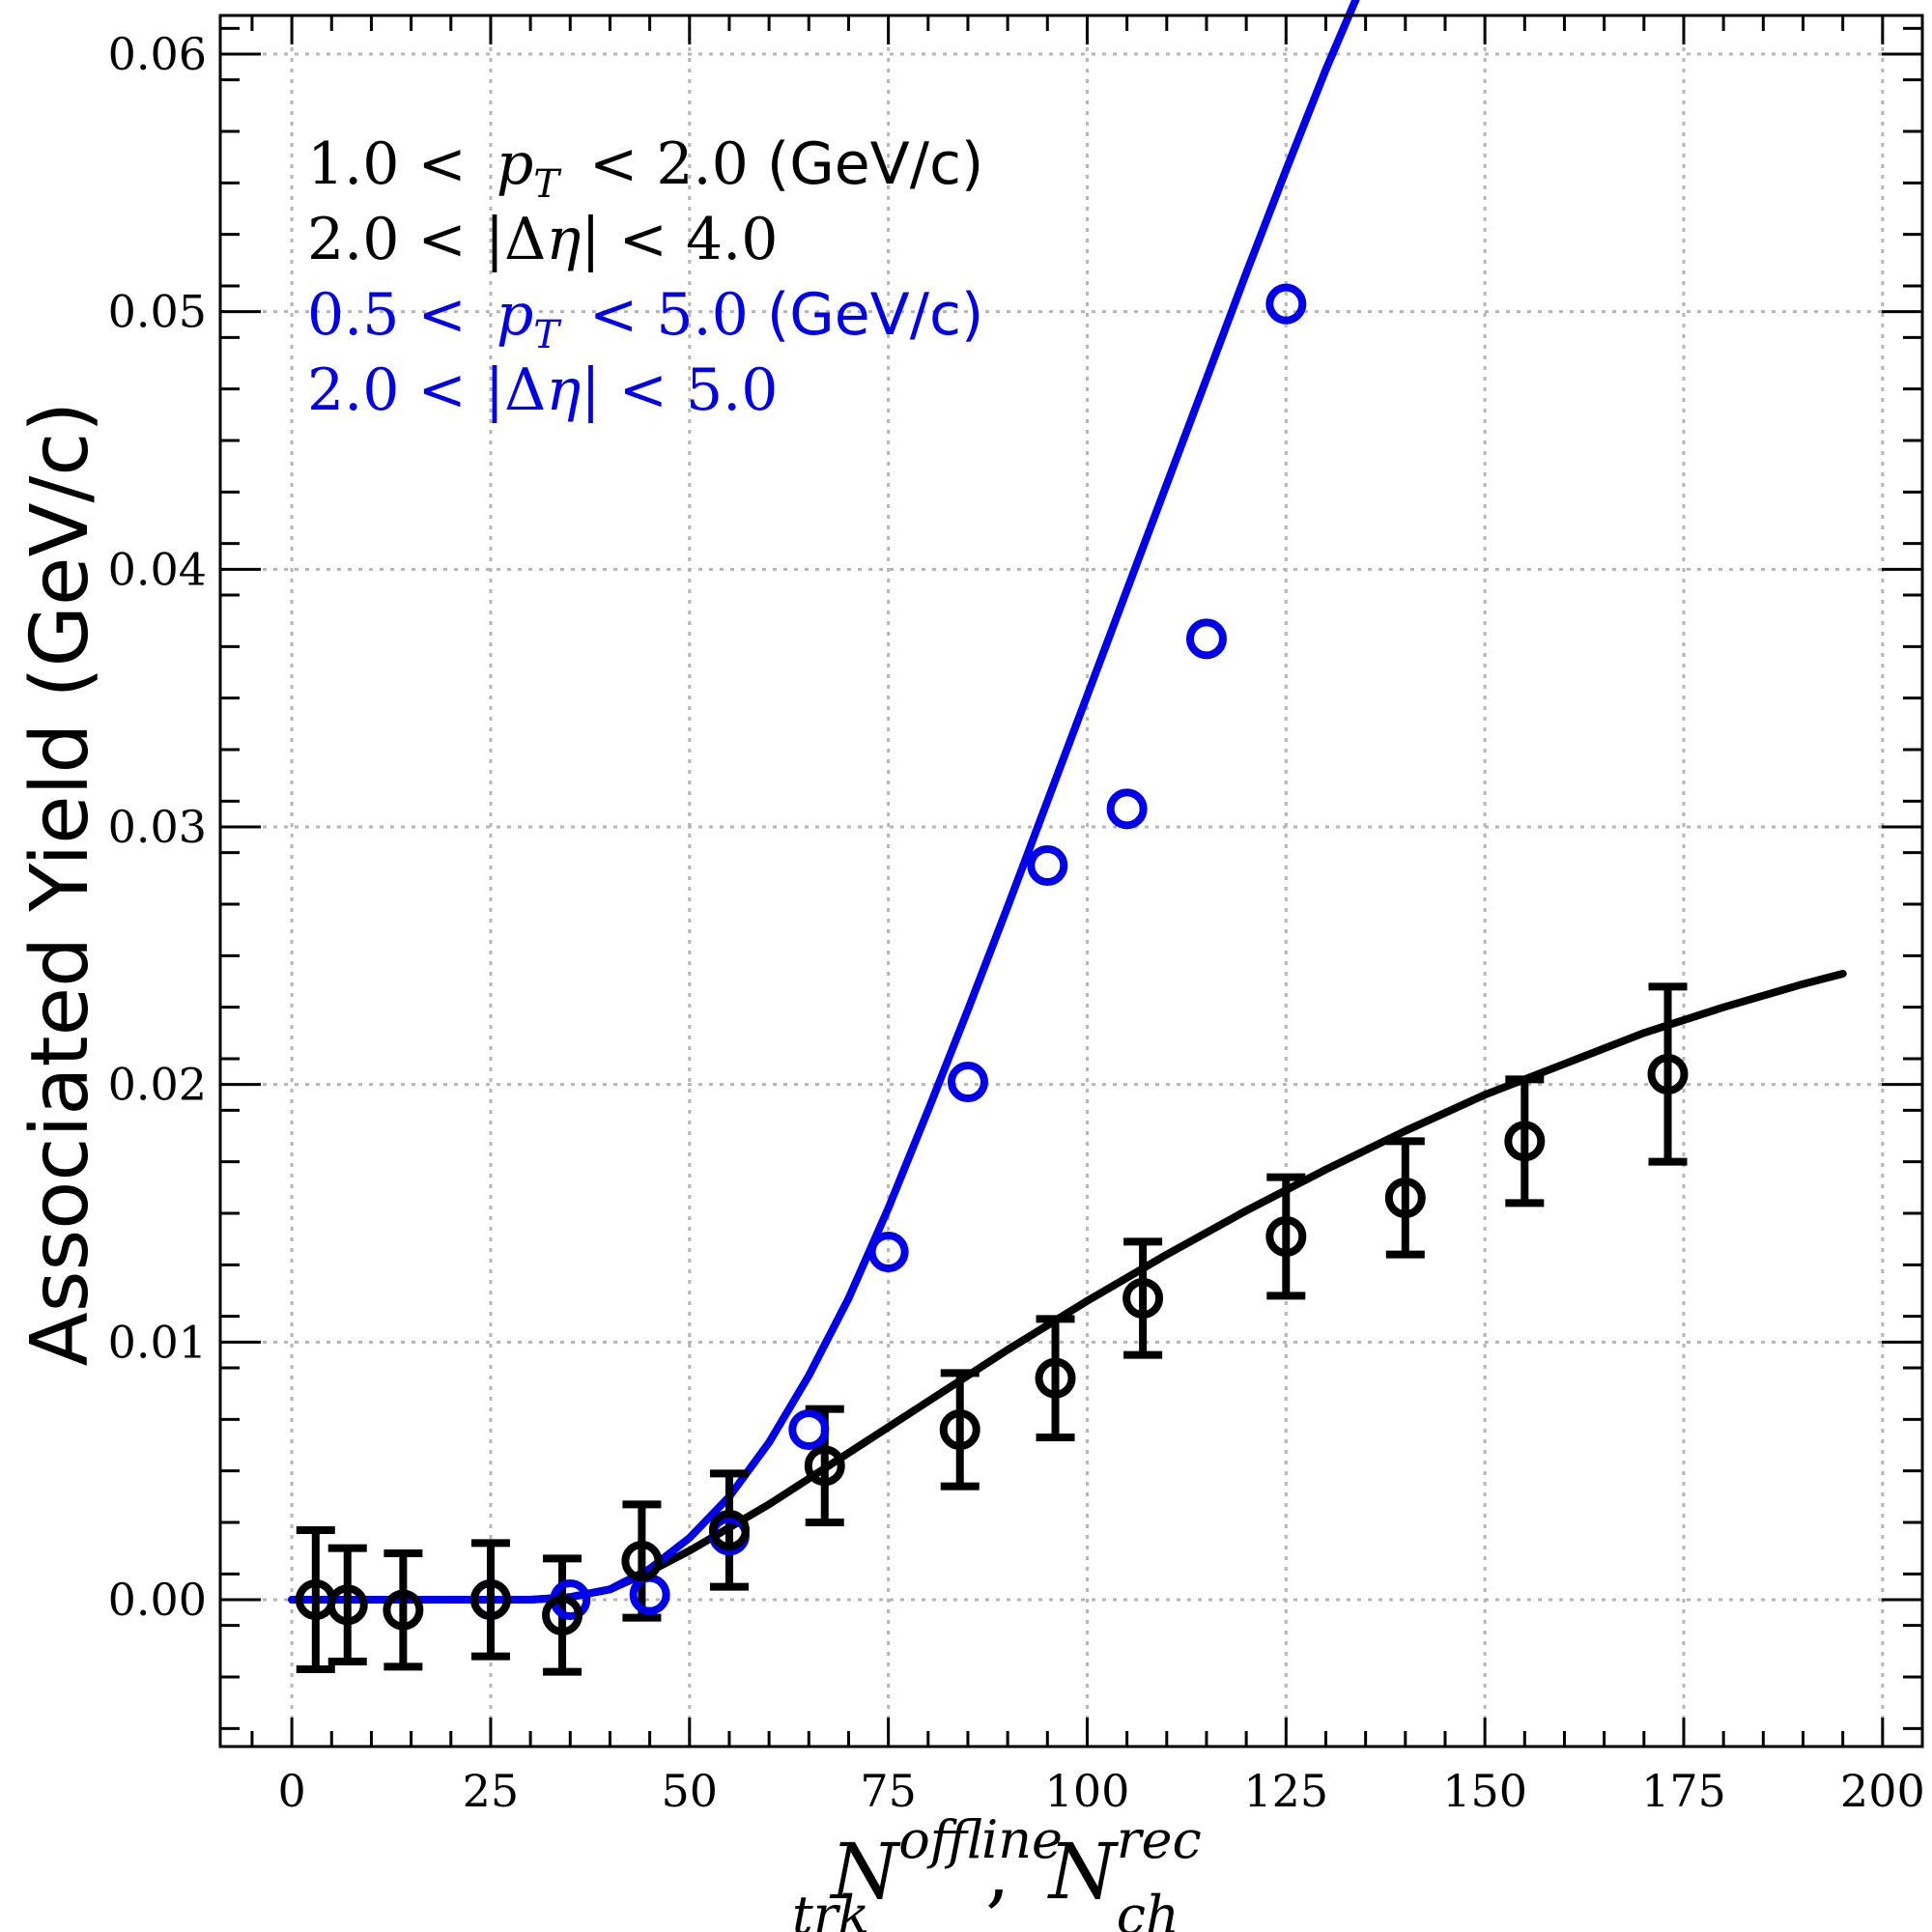  I want to click on y-tick-label: 0.01, so click(157, 1342).